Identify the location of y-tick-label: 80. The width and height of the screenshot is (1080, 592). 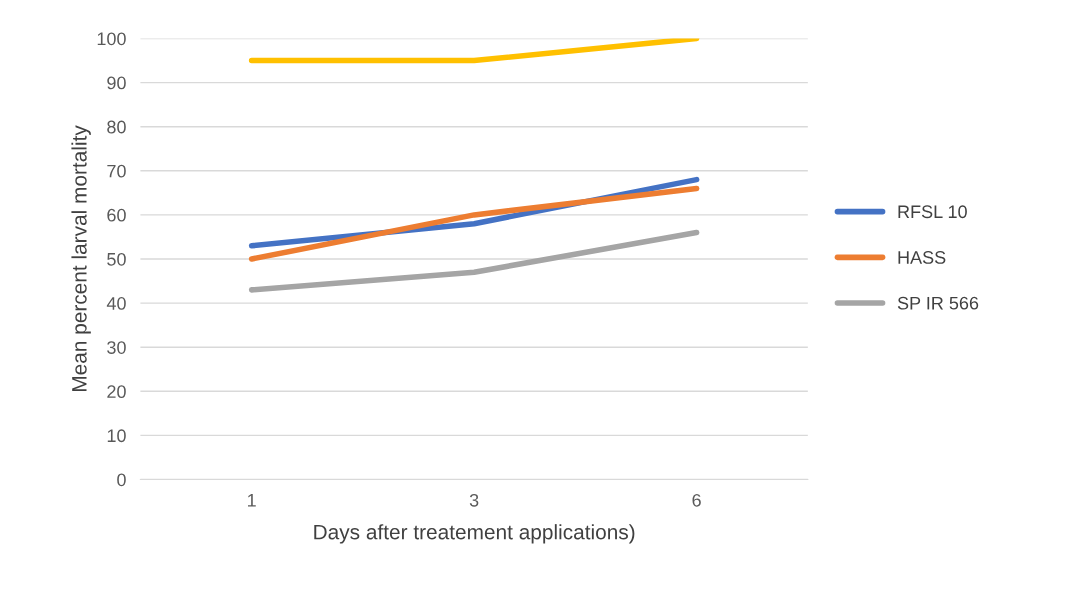
(116, 127).